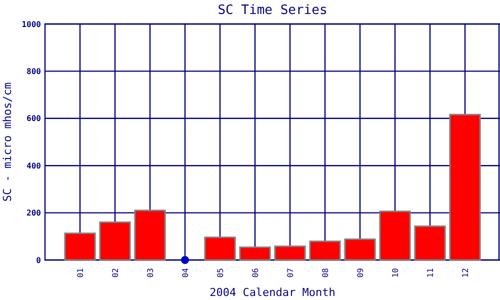  What do you see at coordinates (39, 260) in the screenshot?
I see `y-tick-label: 0` at bounding box center [39, 260].